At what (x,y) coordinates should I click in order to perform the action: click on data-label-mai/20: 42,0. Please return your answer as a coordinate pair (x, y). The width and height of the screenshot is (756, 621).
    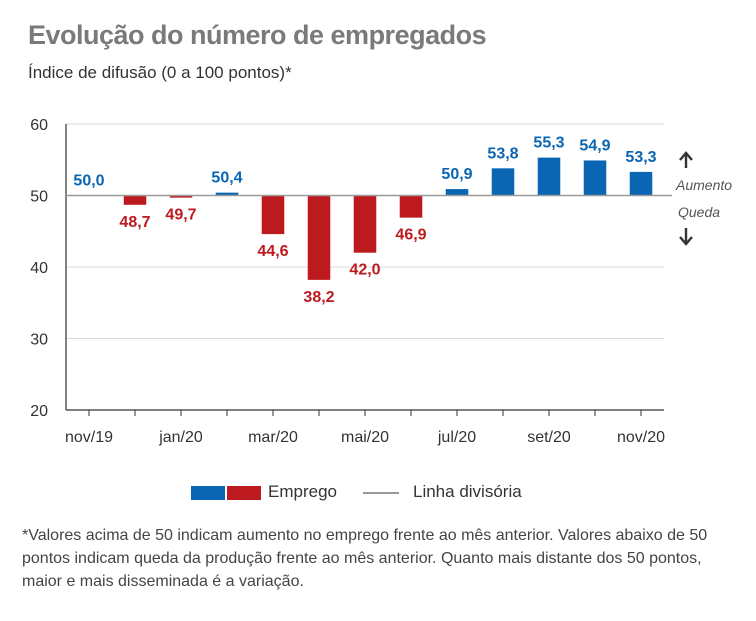
    Looking at the image, I should click on (364, 270).